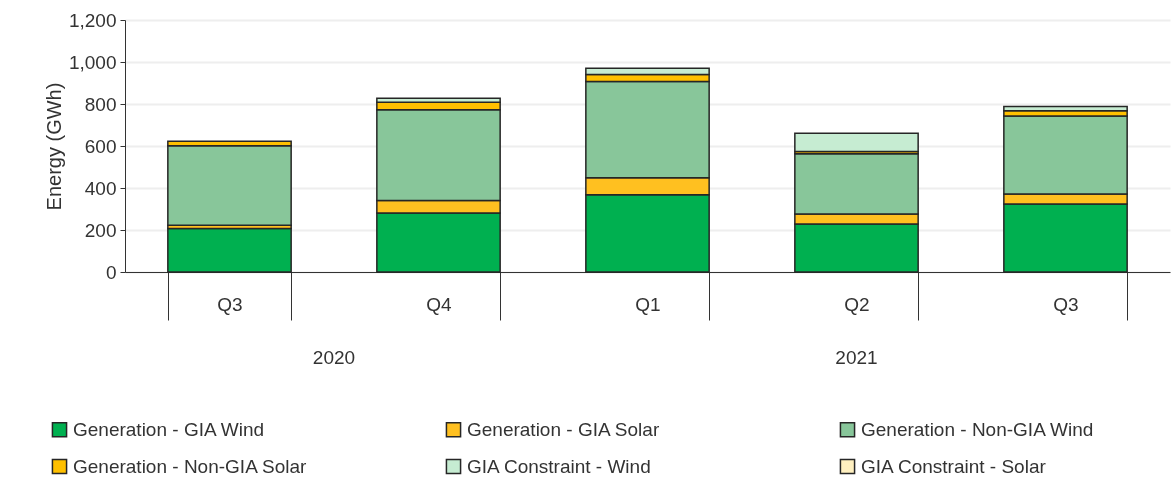 This screenshot has height=477, width=1176. Describe the element at coordinates (92, 62) in the screenshot. I see `y-tick-label: 1,000` at that location.